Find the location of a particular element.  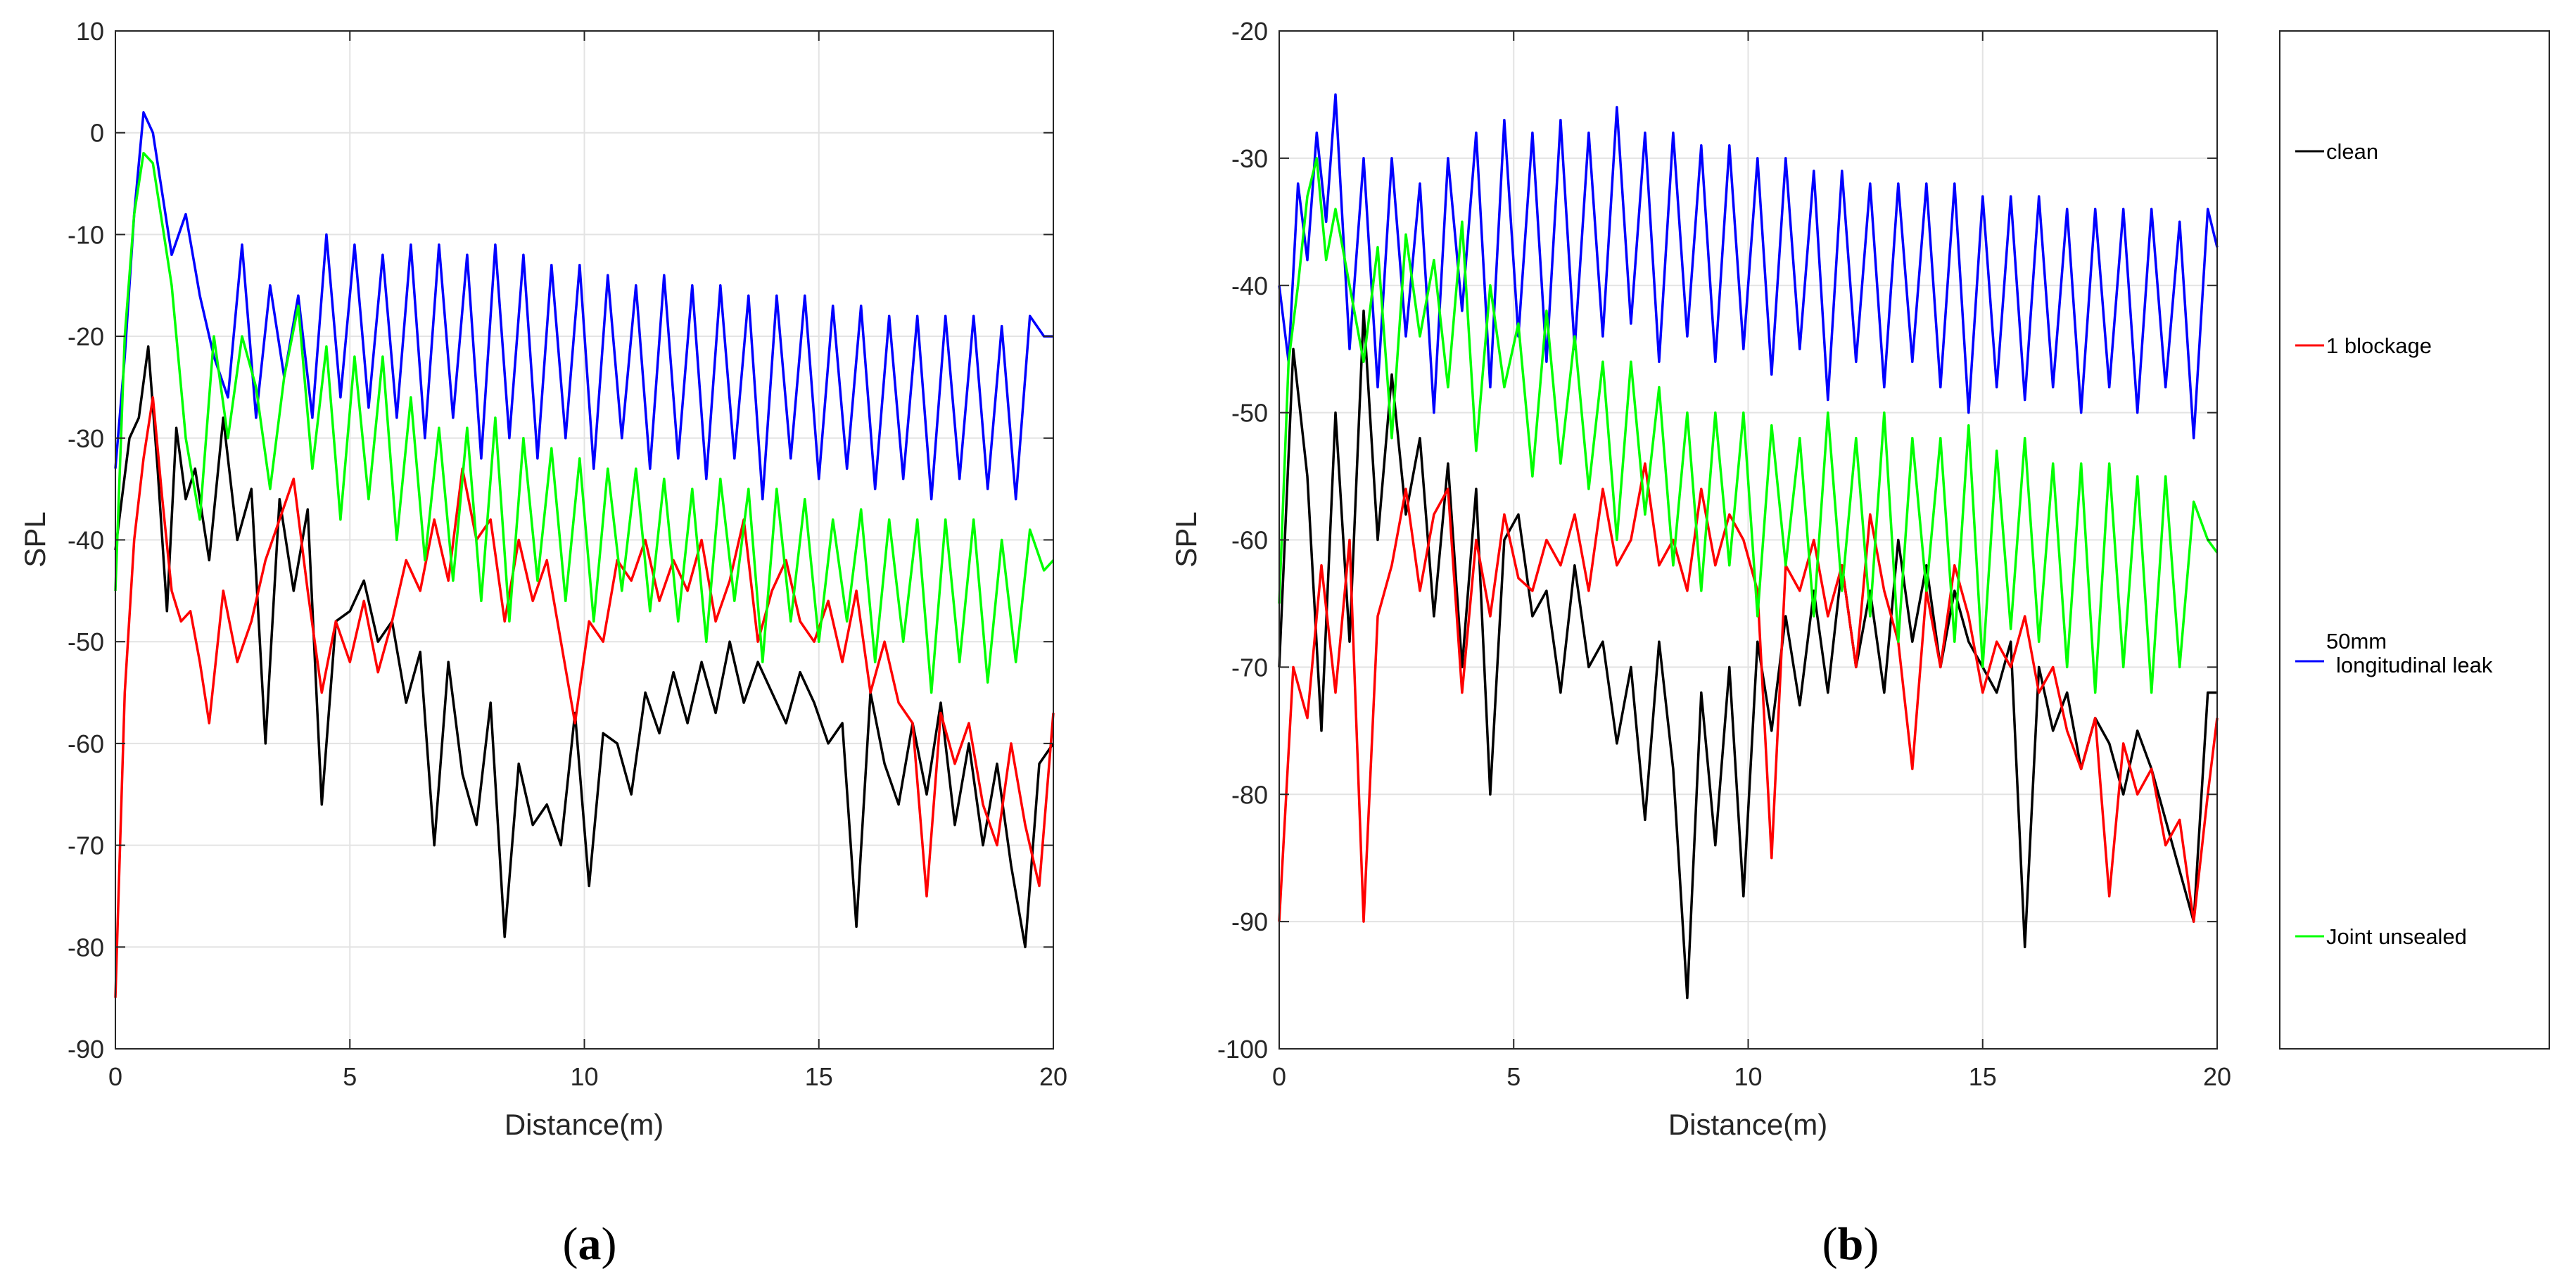

series-line-50mm-longitudinal-leak-b is located at coordinates (1748, 266).